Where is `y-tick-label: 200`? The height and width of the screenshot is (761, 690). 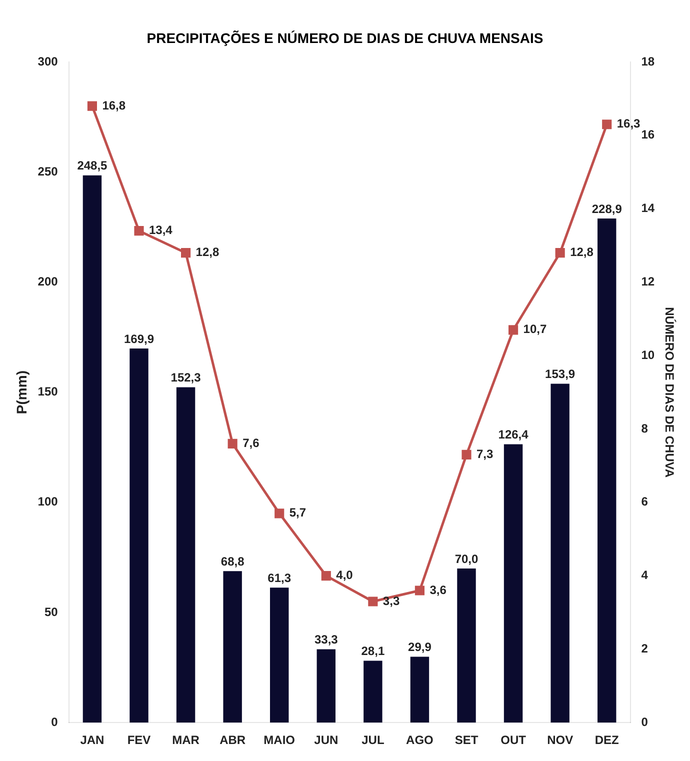
y-tick-label: 200 is located at coordinates (48, 281).